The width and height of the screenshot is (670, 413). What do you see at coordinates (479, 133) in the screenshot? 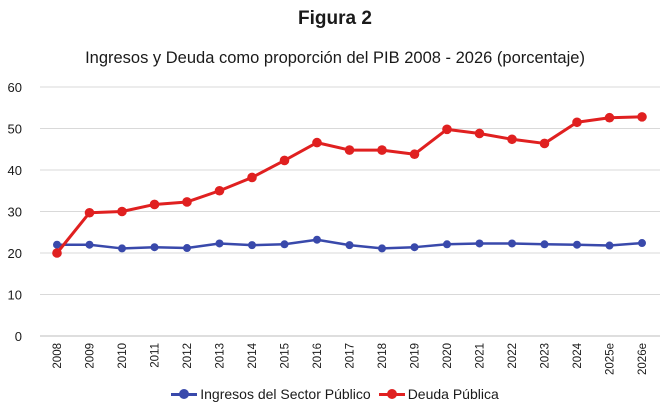
I see `data-point-s1-2021` at bounding box center [479, 133].